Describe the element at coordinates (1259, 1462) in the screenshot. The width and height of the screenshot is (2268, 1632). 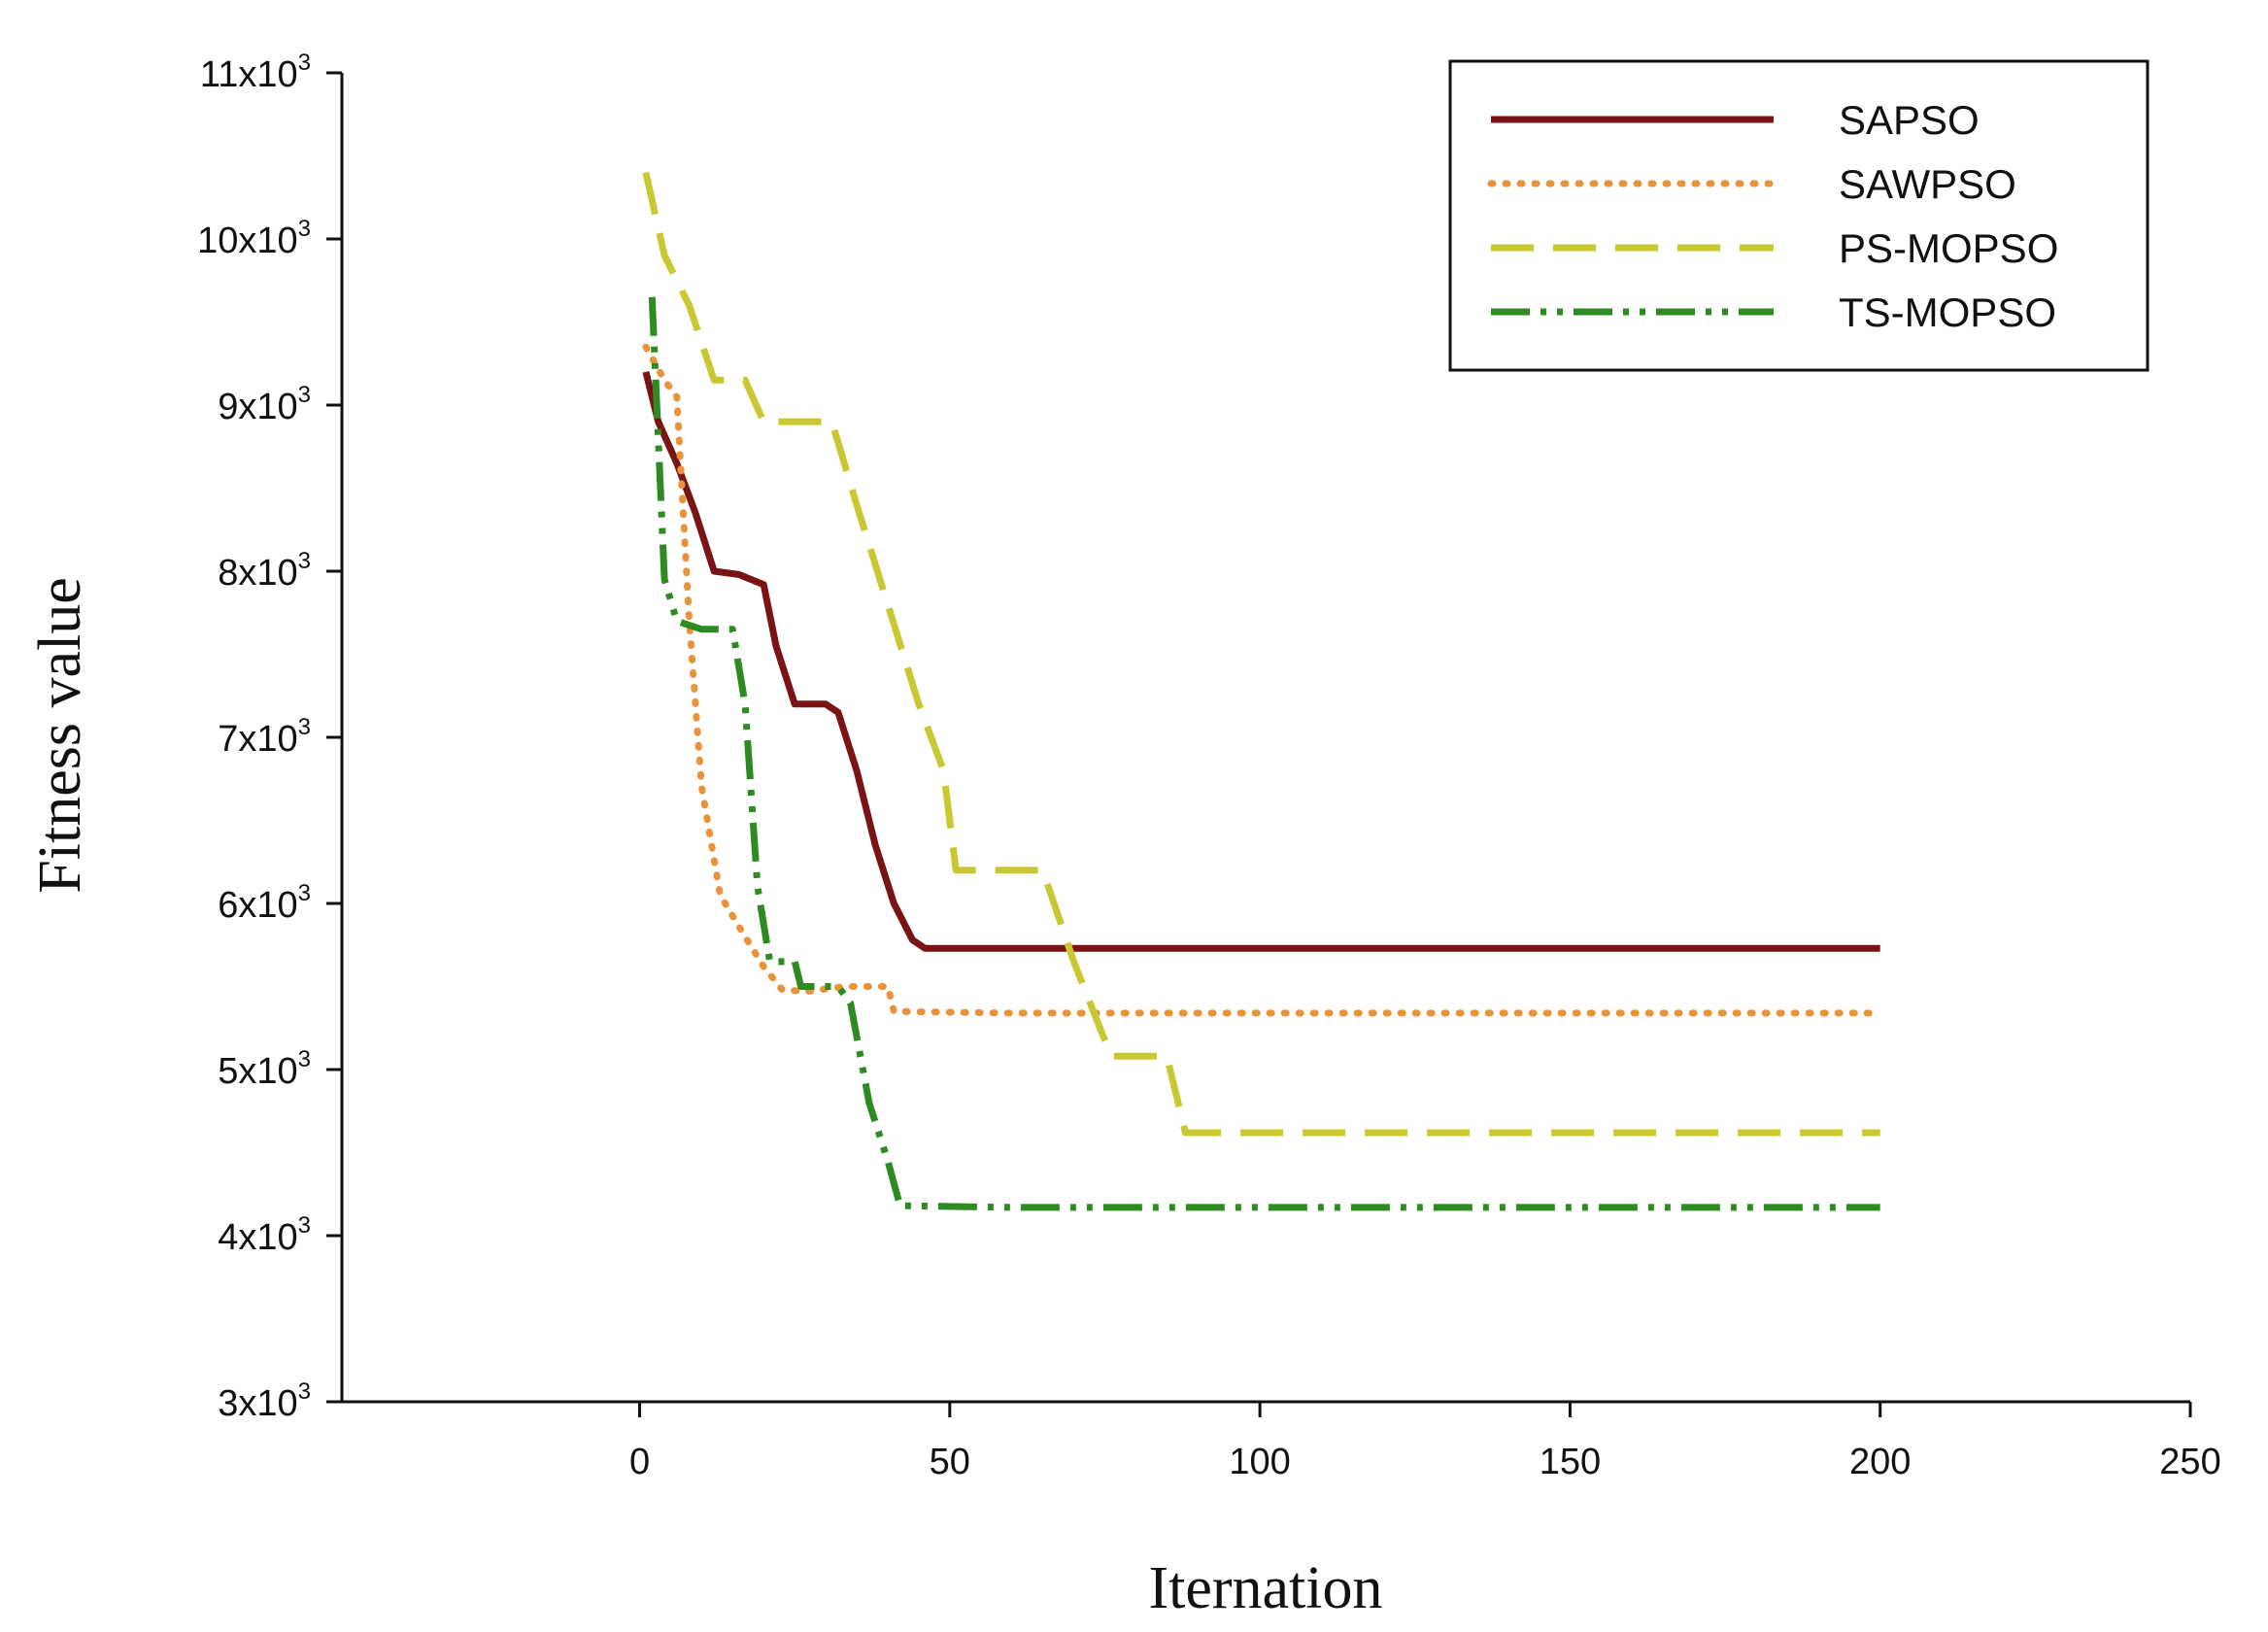
I see `x-tick-label: 100` at that location.